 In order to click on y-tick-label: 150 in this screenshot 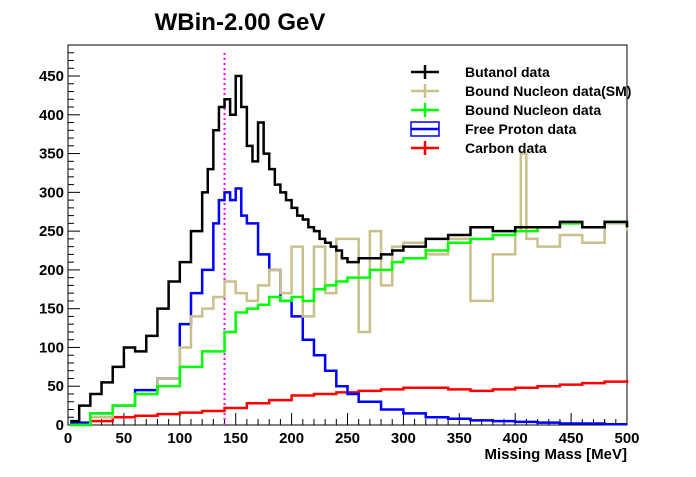, I will do `click(51, 309)`.